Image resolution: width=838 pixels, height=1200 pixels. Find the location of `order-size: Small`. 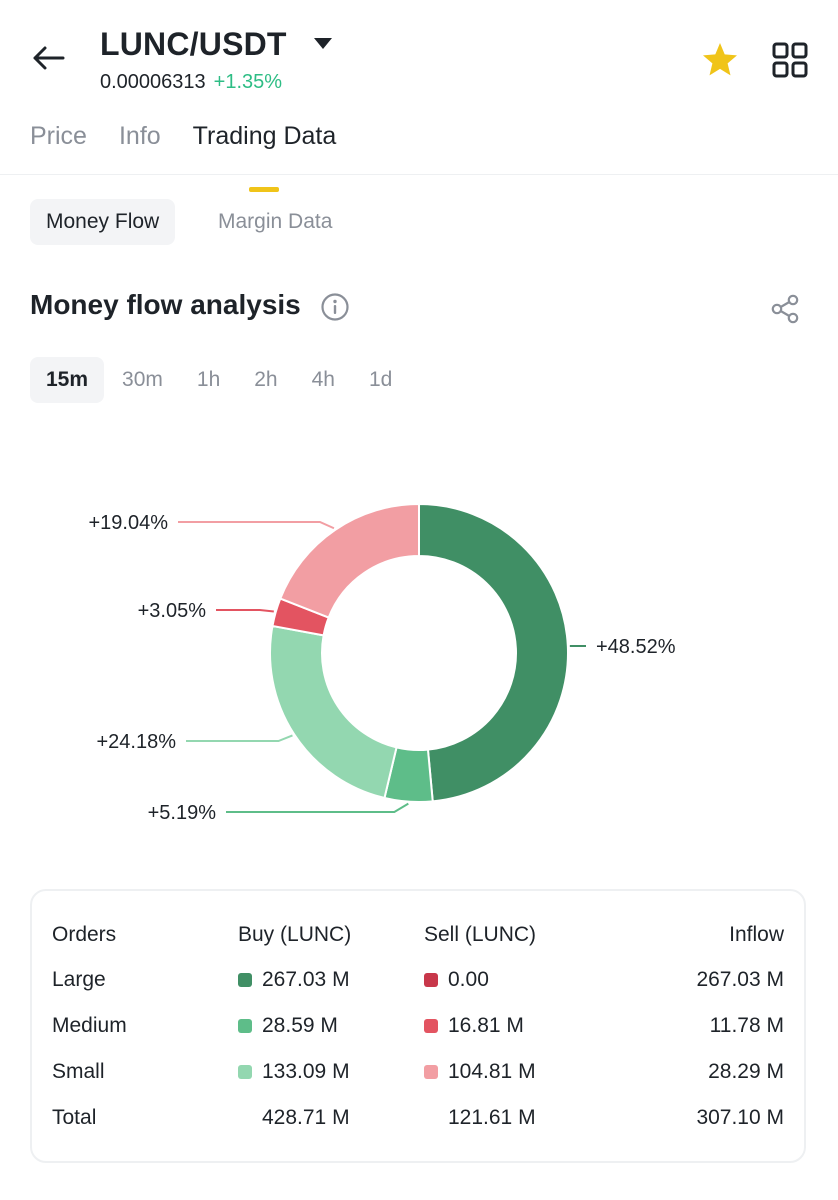

order-size: Small is located at coordinates (78, 1071).